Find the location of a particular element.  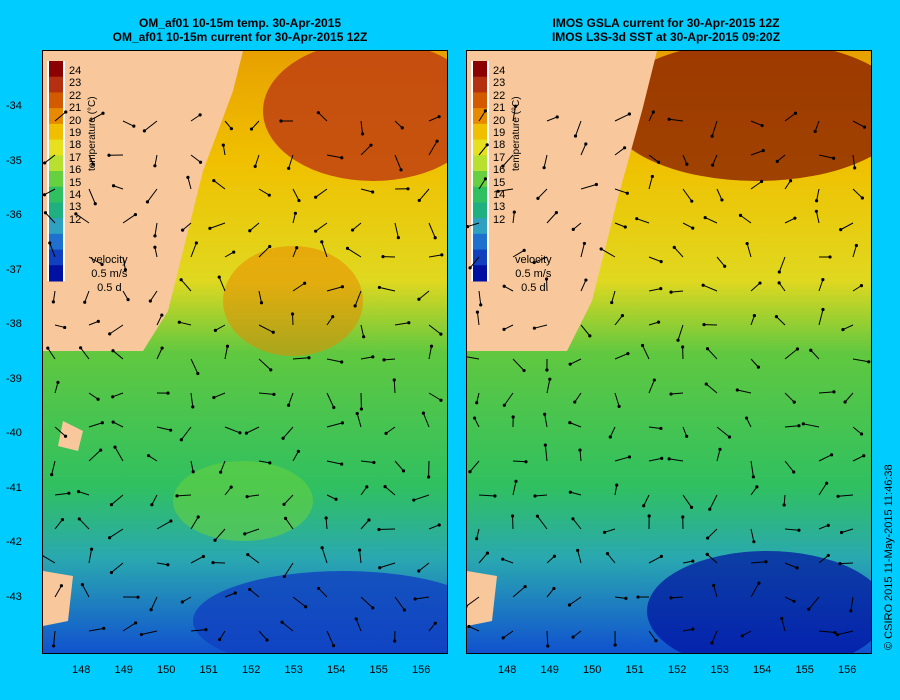

lat-tick-label: -40 is located at coordinates (14, 433).